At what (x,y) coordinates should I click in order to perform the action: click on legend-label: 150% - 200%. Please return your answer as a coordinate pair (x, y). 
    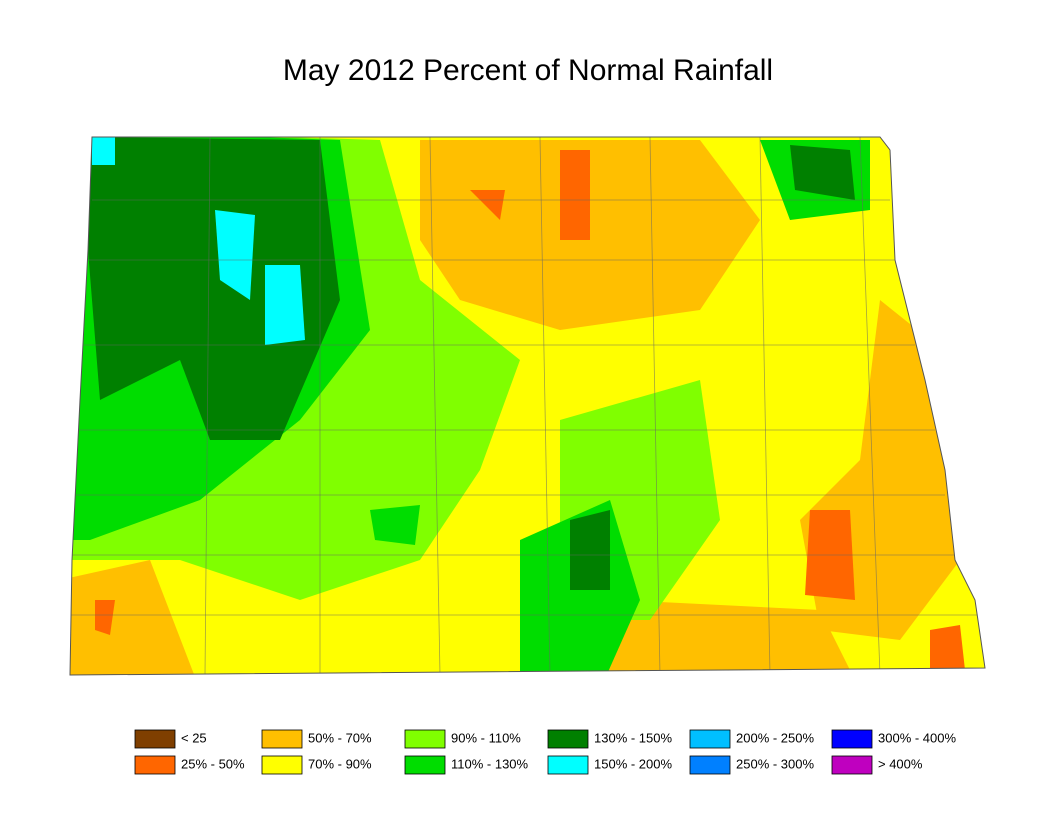
    Looking at the image, I should click on (633, 763).